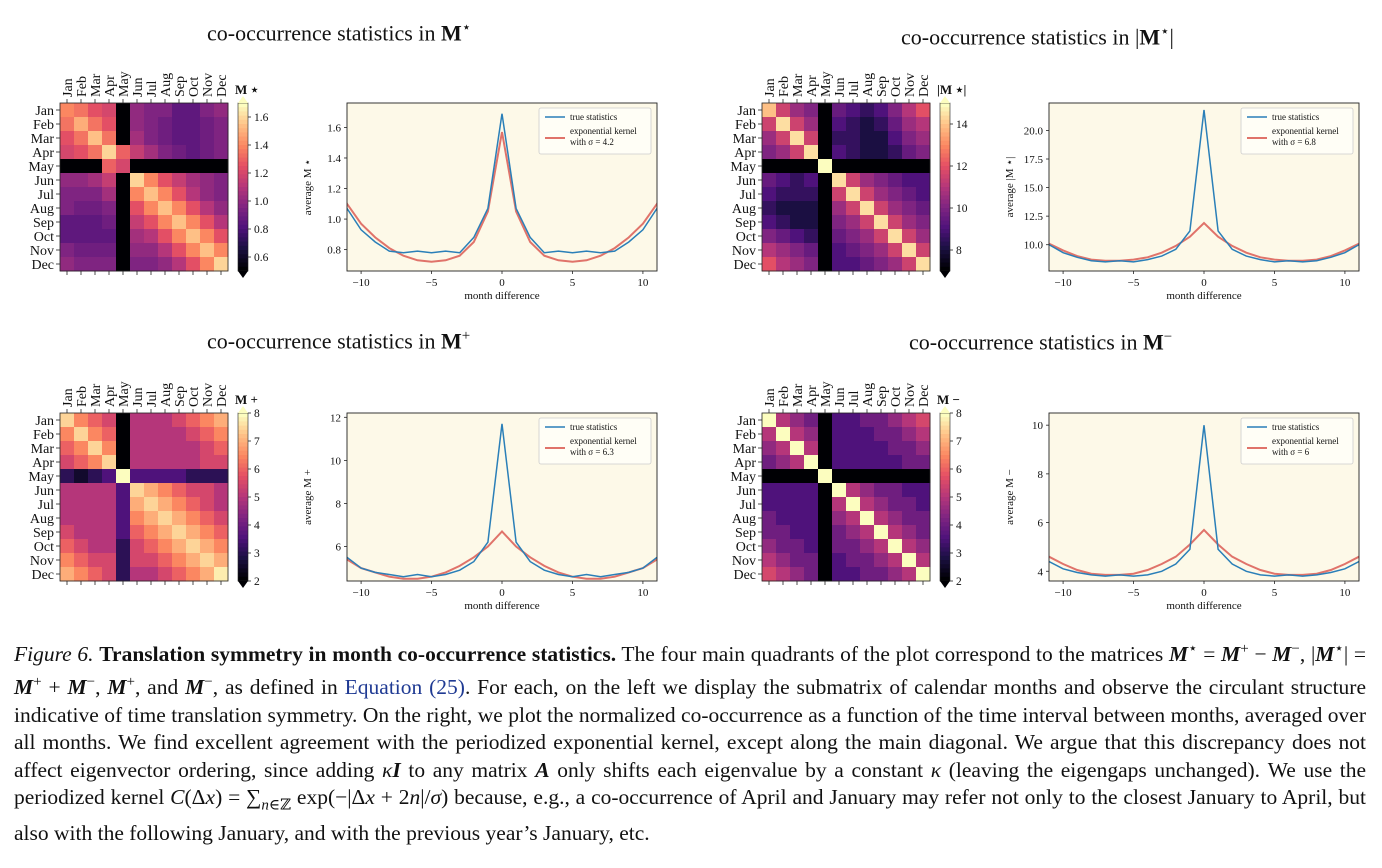  Describe the element at coordinates (194, 87) in the screenshot. I see `heatmap-col-label: Oct` at that location.